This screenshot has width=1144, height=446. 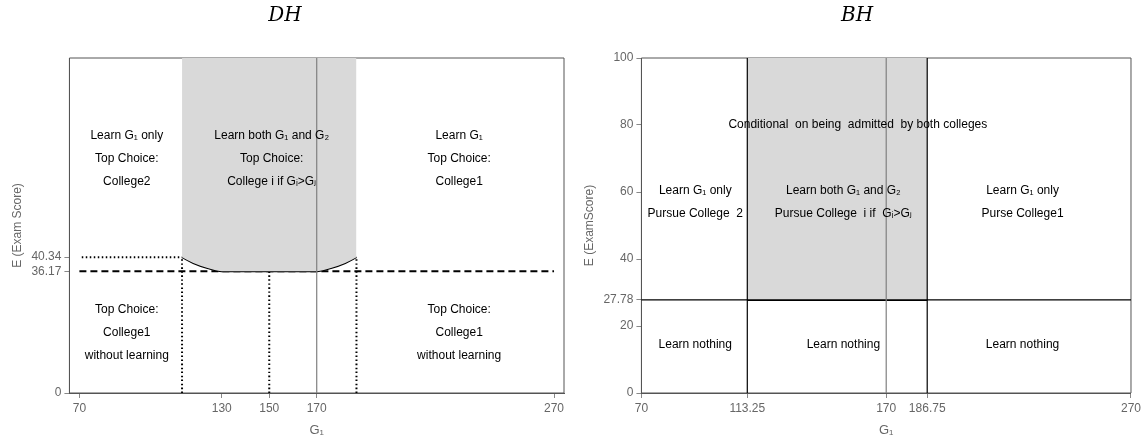 What do you see at coordinates (459, 157) in the screenshot?
I see `annotation: Learn G₁ Top Choice: College1` at bounding box center [459, 157].